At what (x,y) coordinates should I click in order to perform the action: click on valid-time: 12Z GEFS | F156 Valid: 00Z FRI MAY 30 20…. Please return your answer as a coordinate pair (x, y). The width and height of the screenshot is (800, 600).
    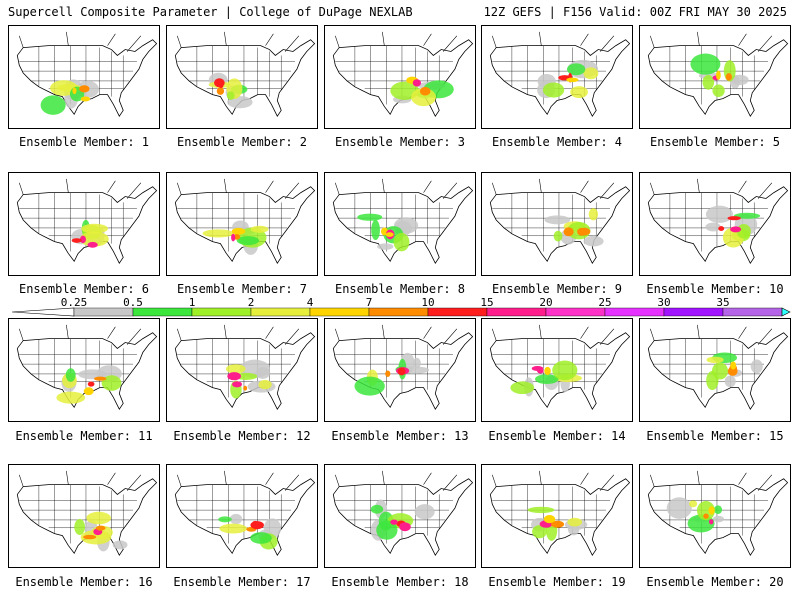
    Looking at the image, I should click on (635, 12).